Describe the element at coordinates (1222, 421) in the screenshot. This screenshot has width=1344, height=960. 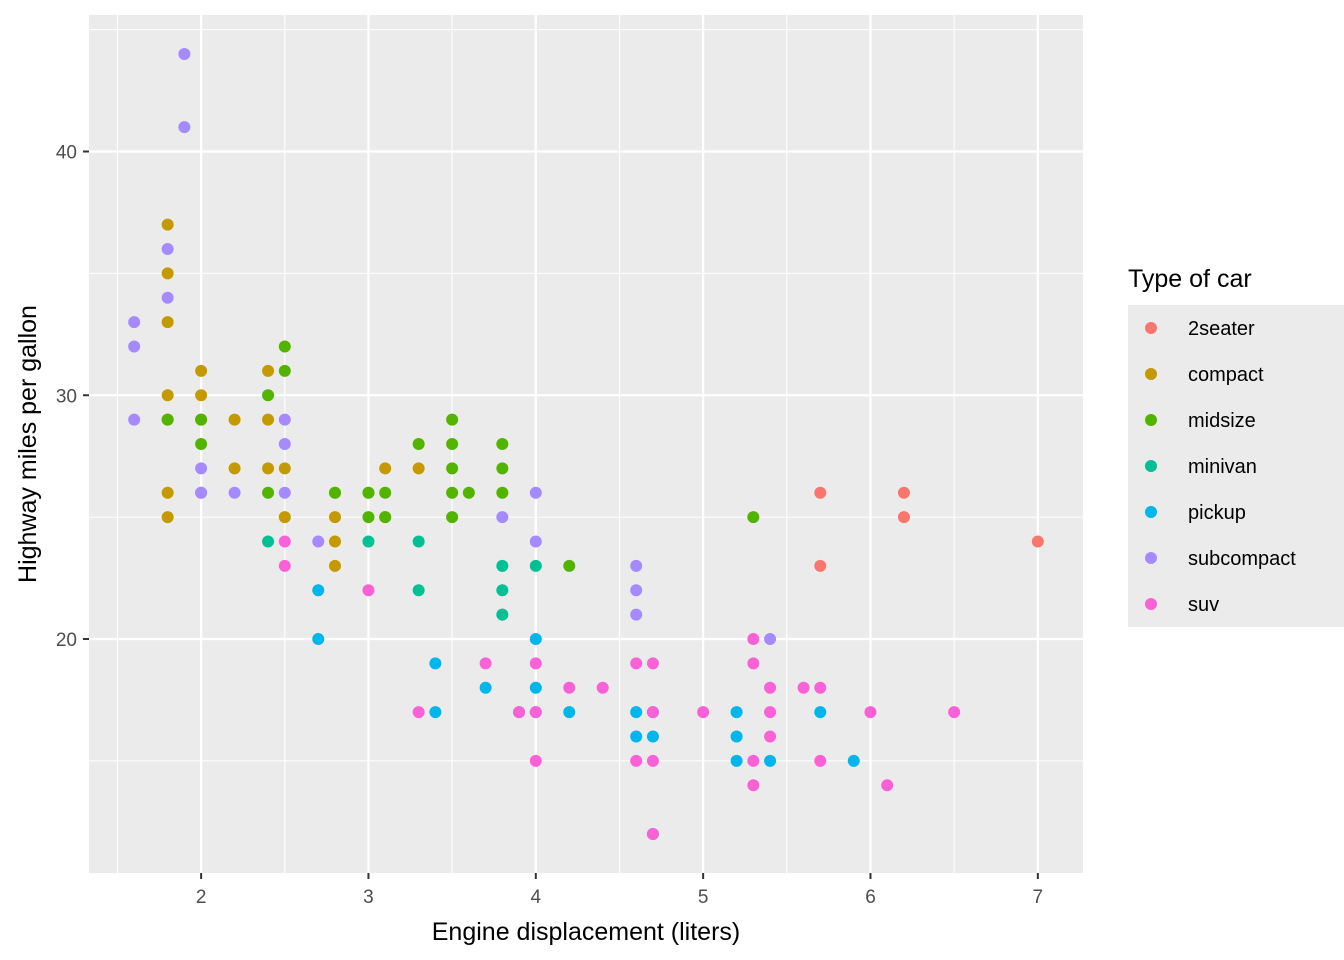
I see `legend-label-midsize: midsize` at that location.